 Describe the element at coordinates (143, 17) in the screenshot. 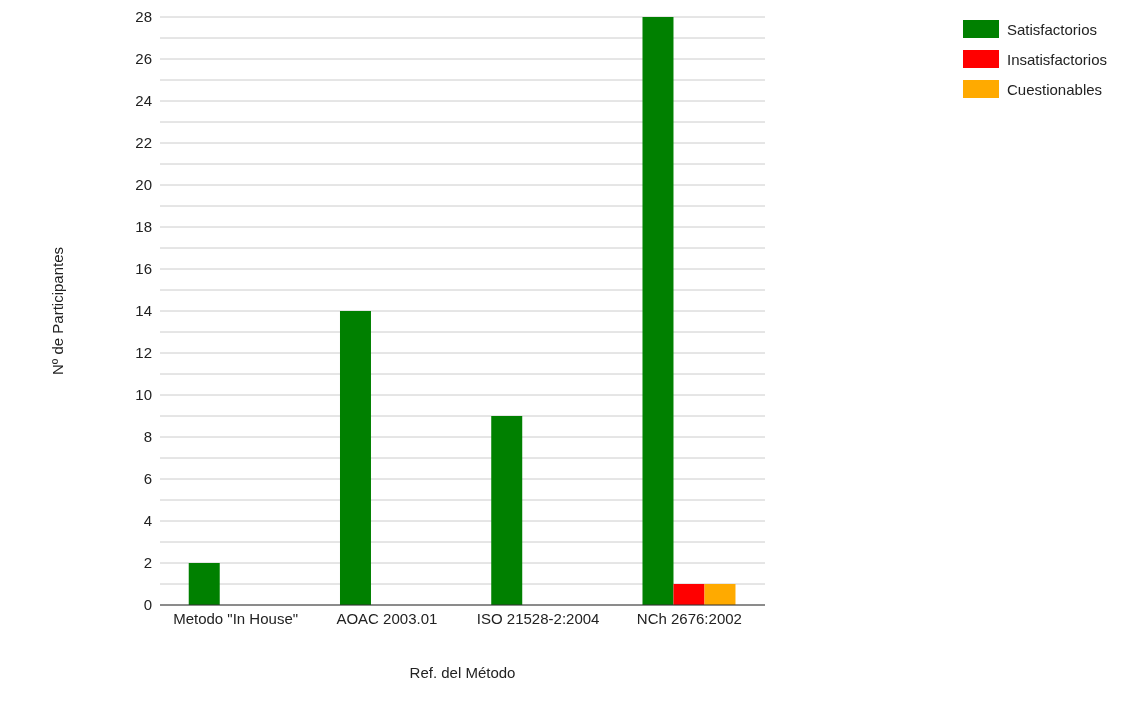

I see `y-tick-label: 28` at that location.